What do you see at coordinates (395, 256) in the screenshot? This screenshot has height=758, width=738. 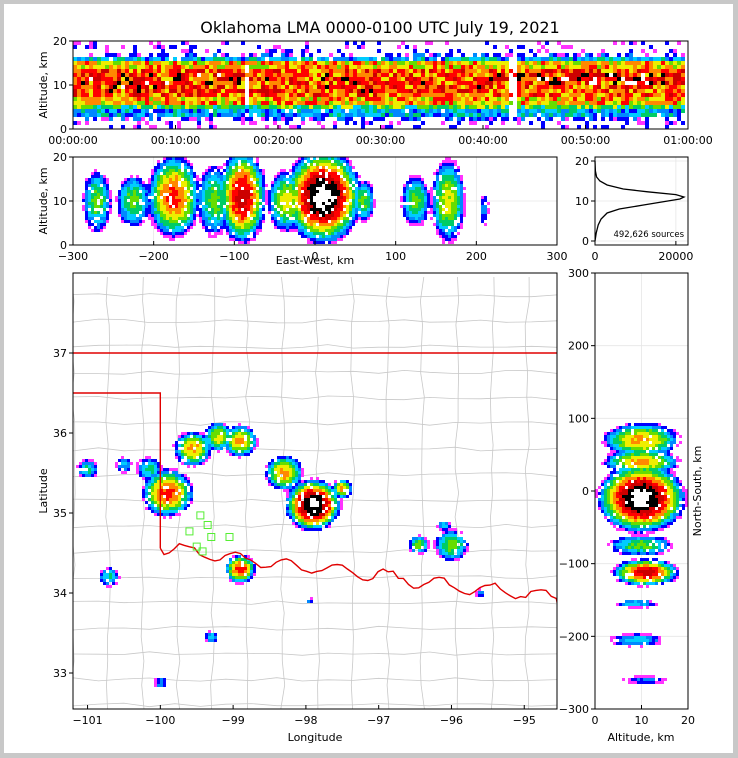 I see `ew-height-x-tick-label: 100` at bounding box center [395, 256].